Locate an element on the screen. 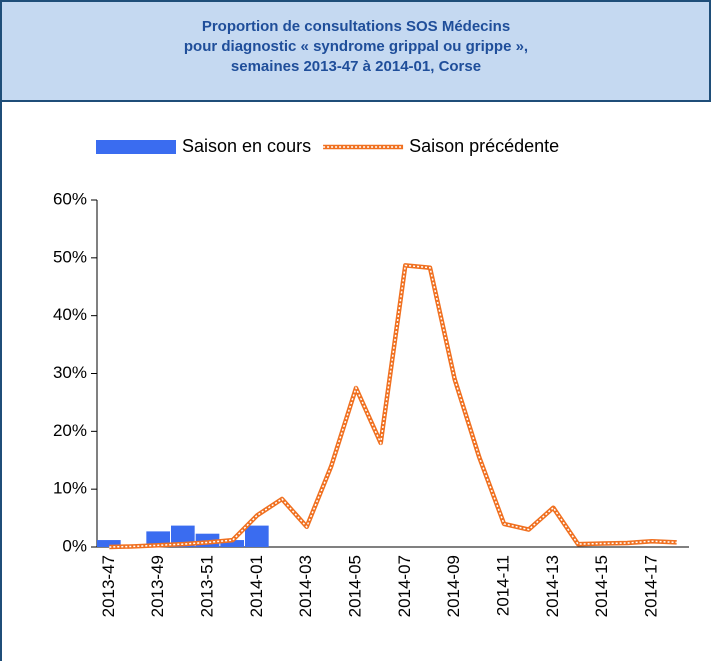  chart-title: Proportion de consultations SOS Médecins is located at coordinates (356, 26).